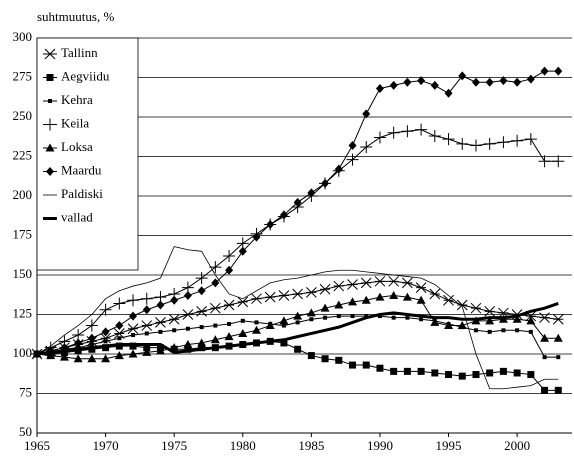 This screenshot has height=457, width=574. Describe the element at coordinates (82, 193) in the screenshot. I see `legend-label: Paldiski` at that location.